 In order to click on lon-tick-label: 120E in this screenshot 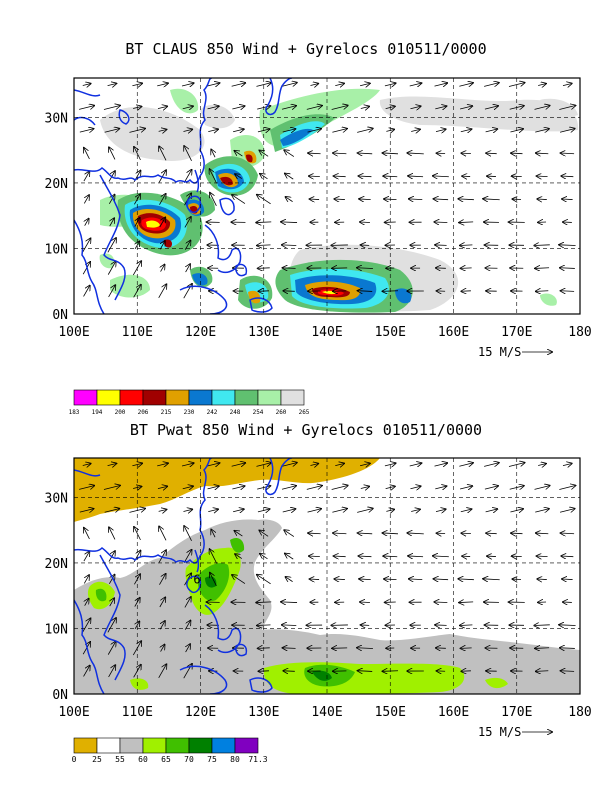, I will do `click(200, 712)`.